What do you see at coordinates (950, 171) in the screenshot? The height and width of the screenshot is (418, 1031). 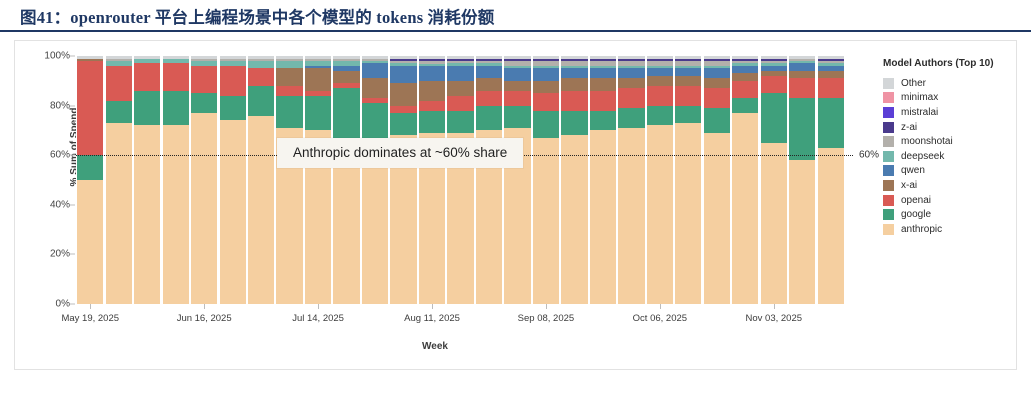 I see `legend-item-qwen: qwen` at bounding box center [950, 171].